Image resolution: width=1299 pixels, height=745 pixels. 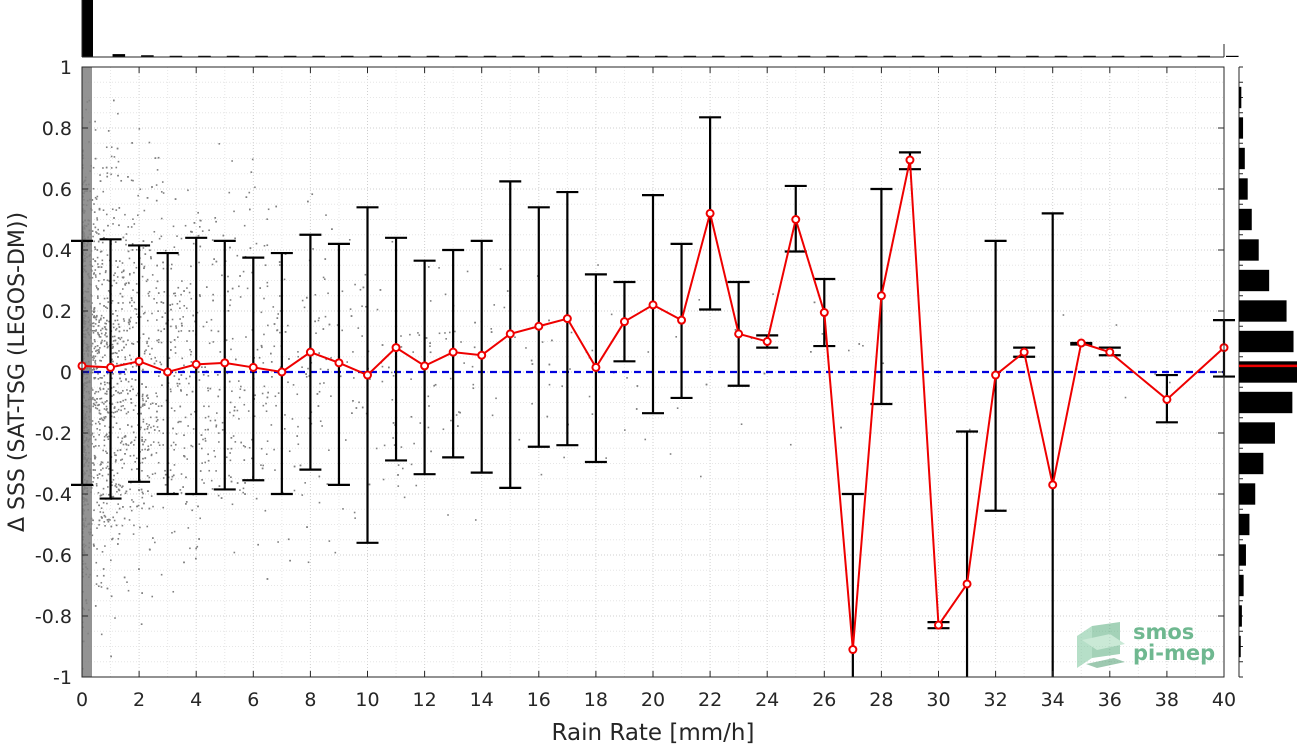 What do you see at coordinates (1110, 700) in the screenshot?
I see `x-tick-label: 36` at bounding box center [1110, 700].